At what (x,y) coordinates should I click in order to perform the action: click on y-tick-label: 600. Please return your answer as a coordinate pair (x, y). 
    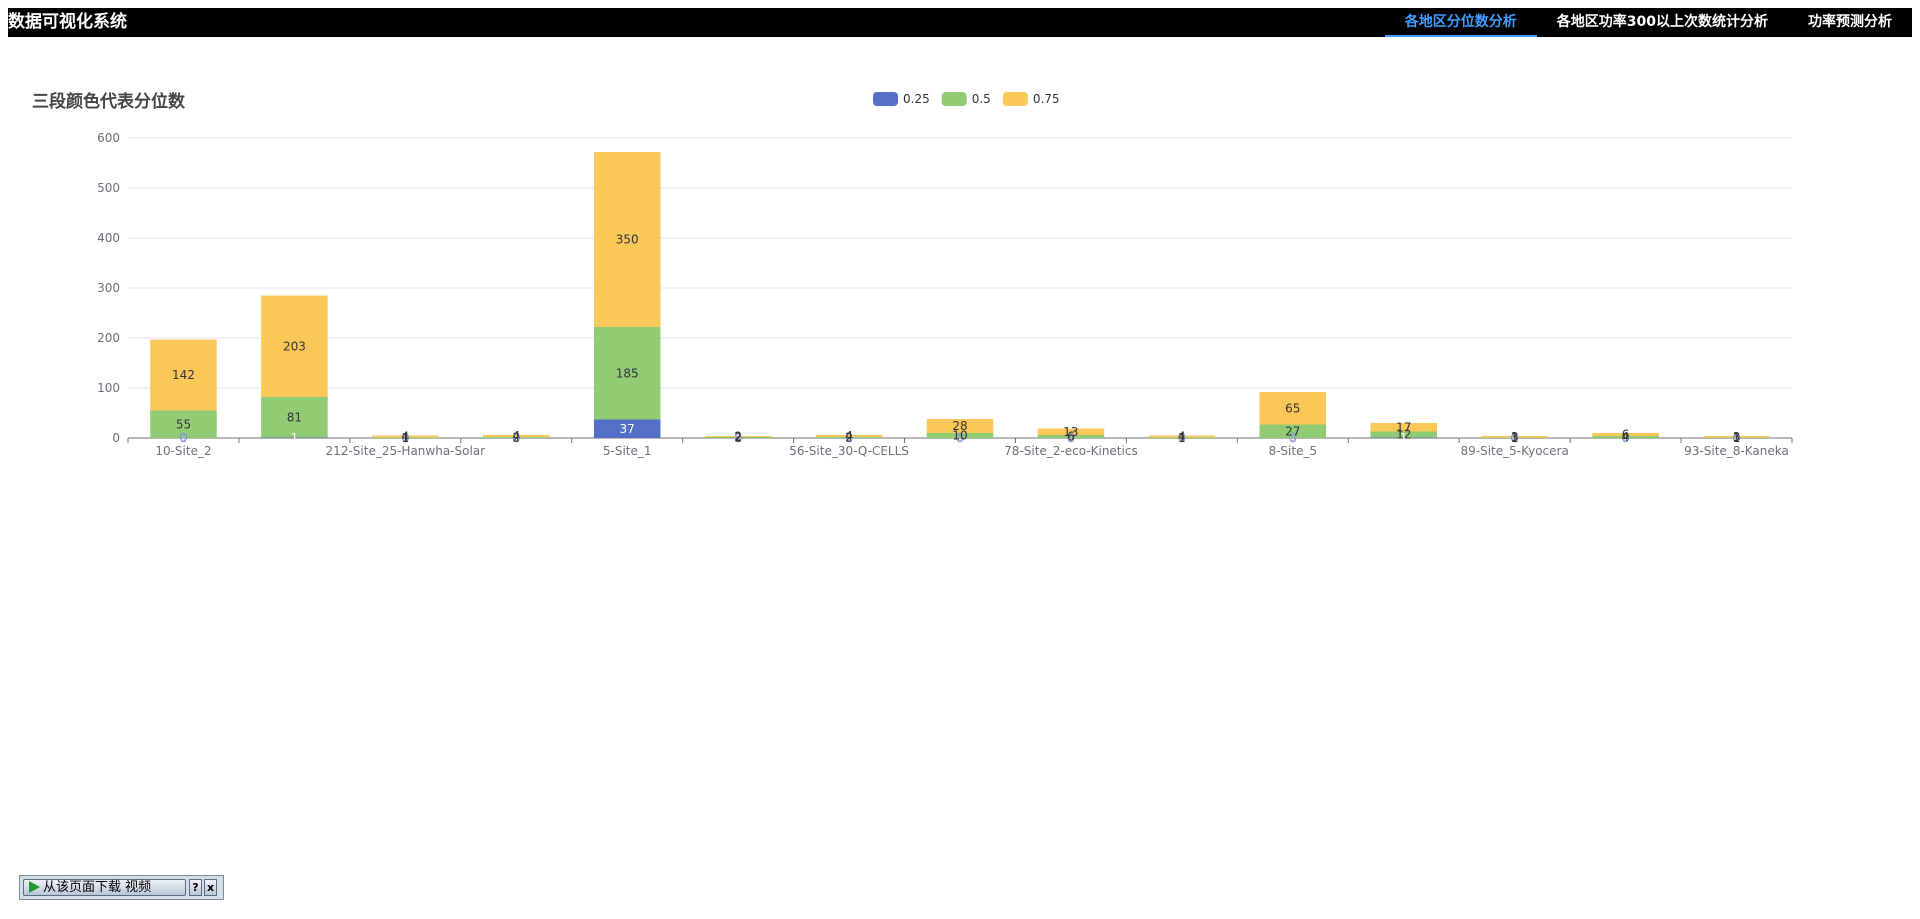
    Looking at the image, I should click on (108, 138).